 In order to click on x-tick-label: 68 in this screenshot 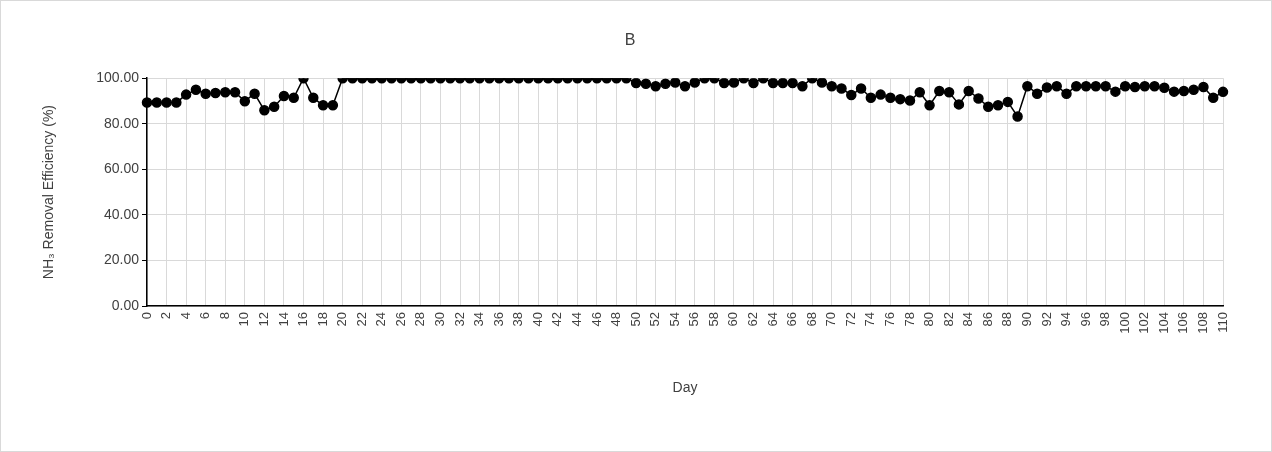, I will do `click(811, 319)`.